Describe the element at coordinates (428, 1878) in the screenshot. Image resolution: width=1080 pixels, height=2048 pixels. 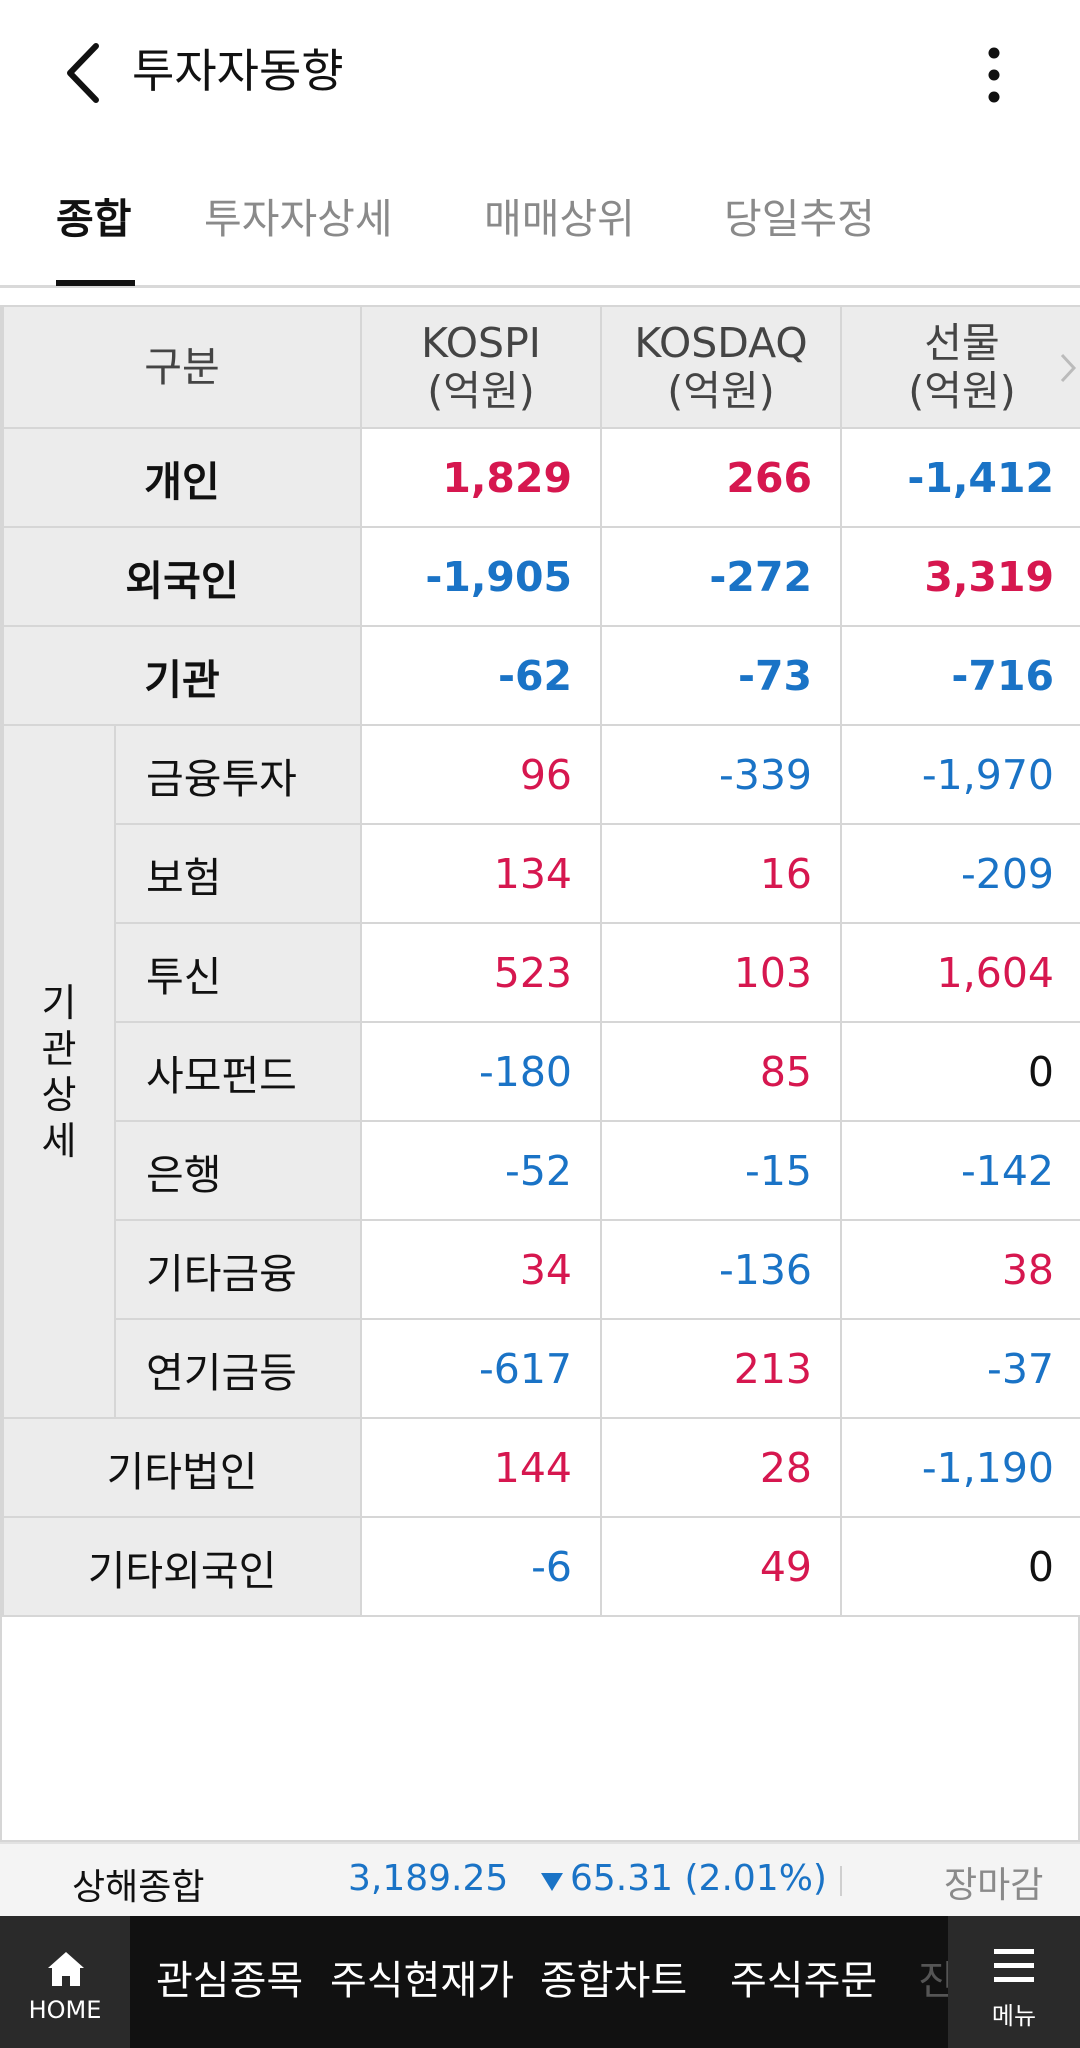
I see `index-value: 3,189.25` at that location.